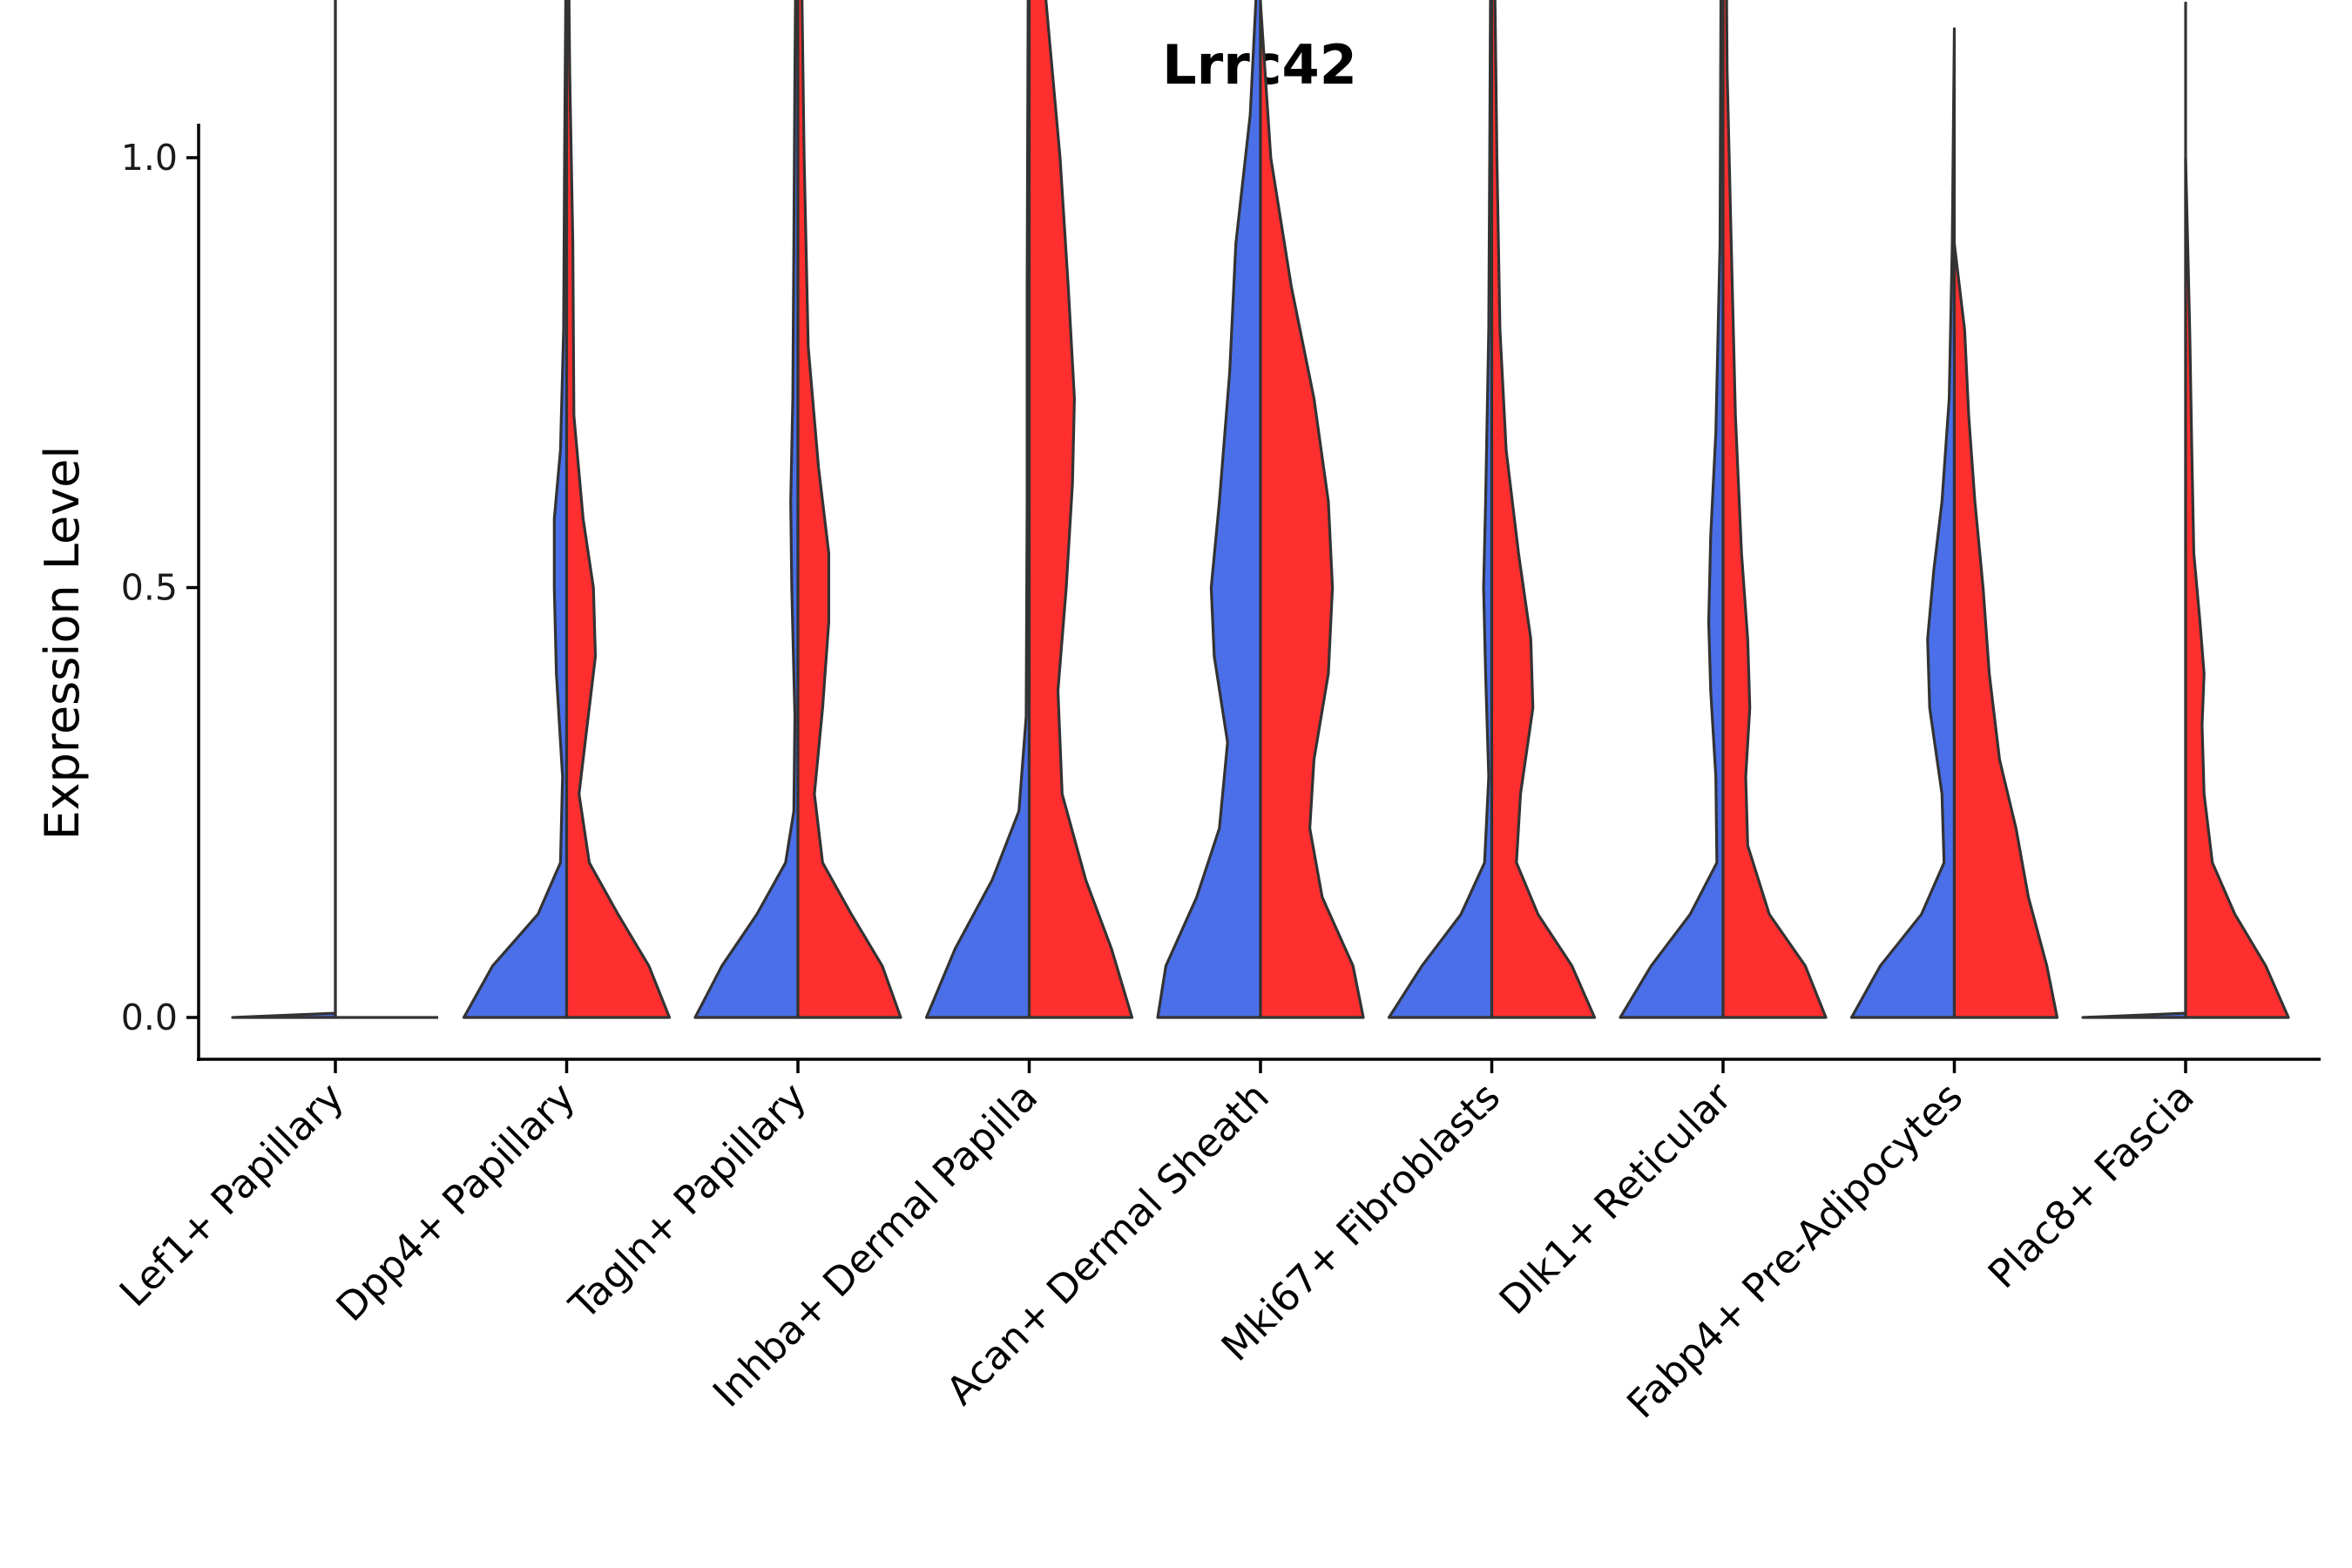  What do you see at coordinates (2091, 1185) in the screenshot?
I see `x-tick-label: Plac8+ Fascia` at bounding box center [2091, 1185].